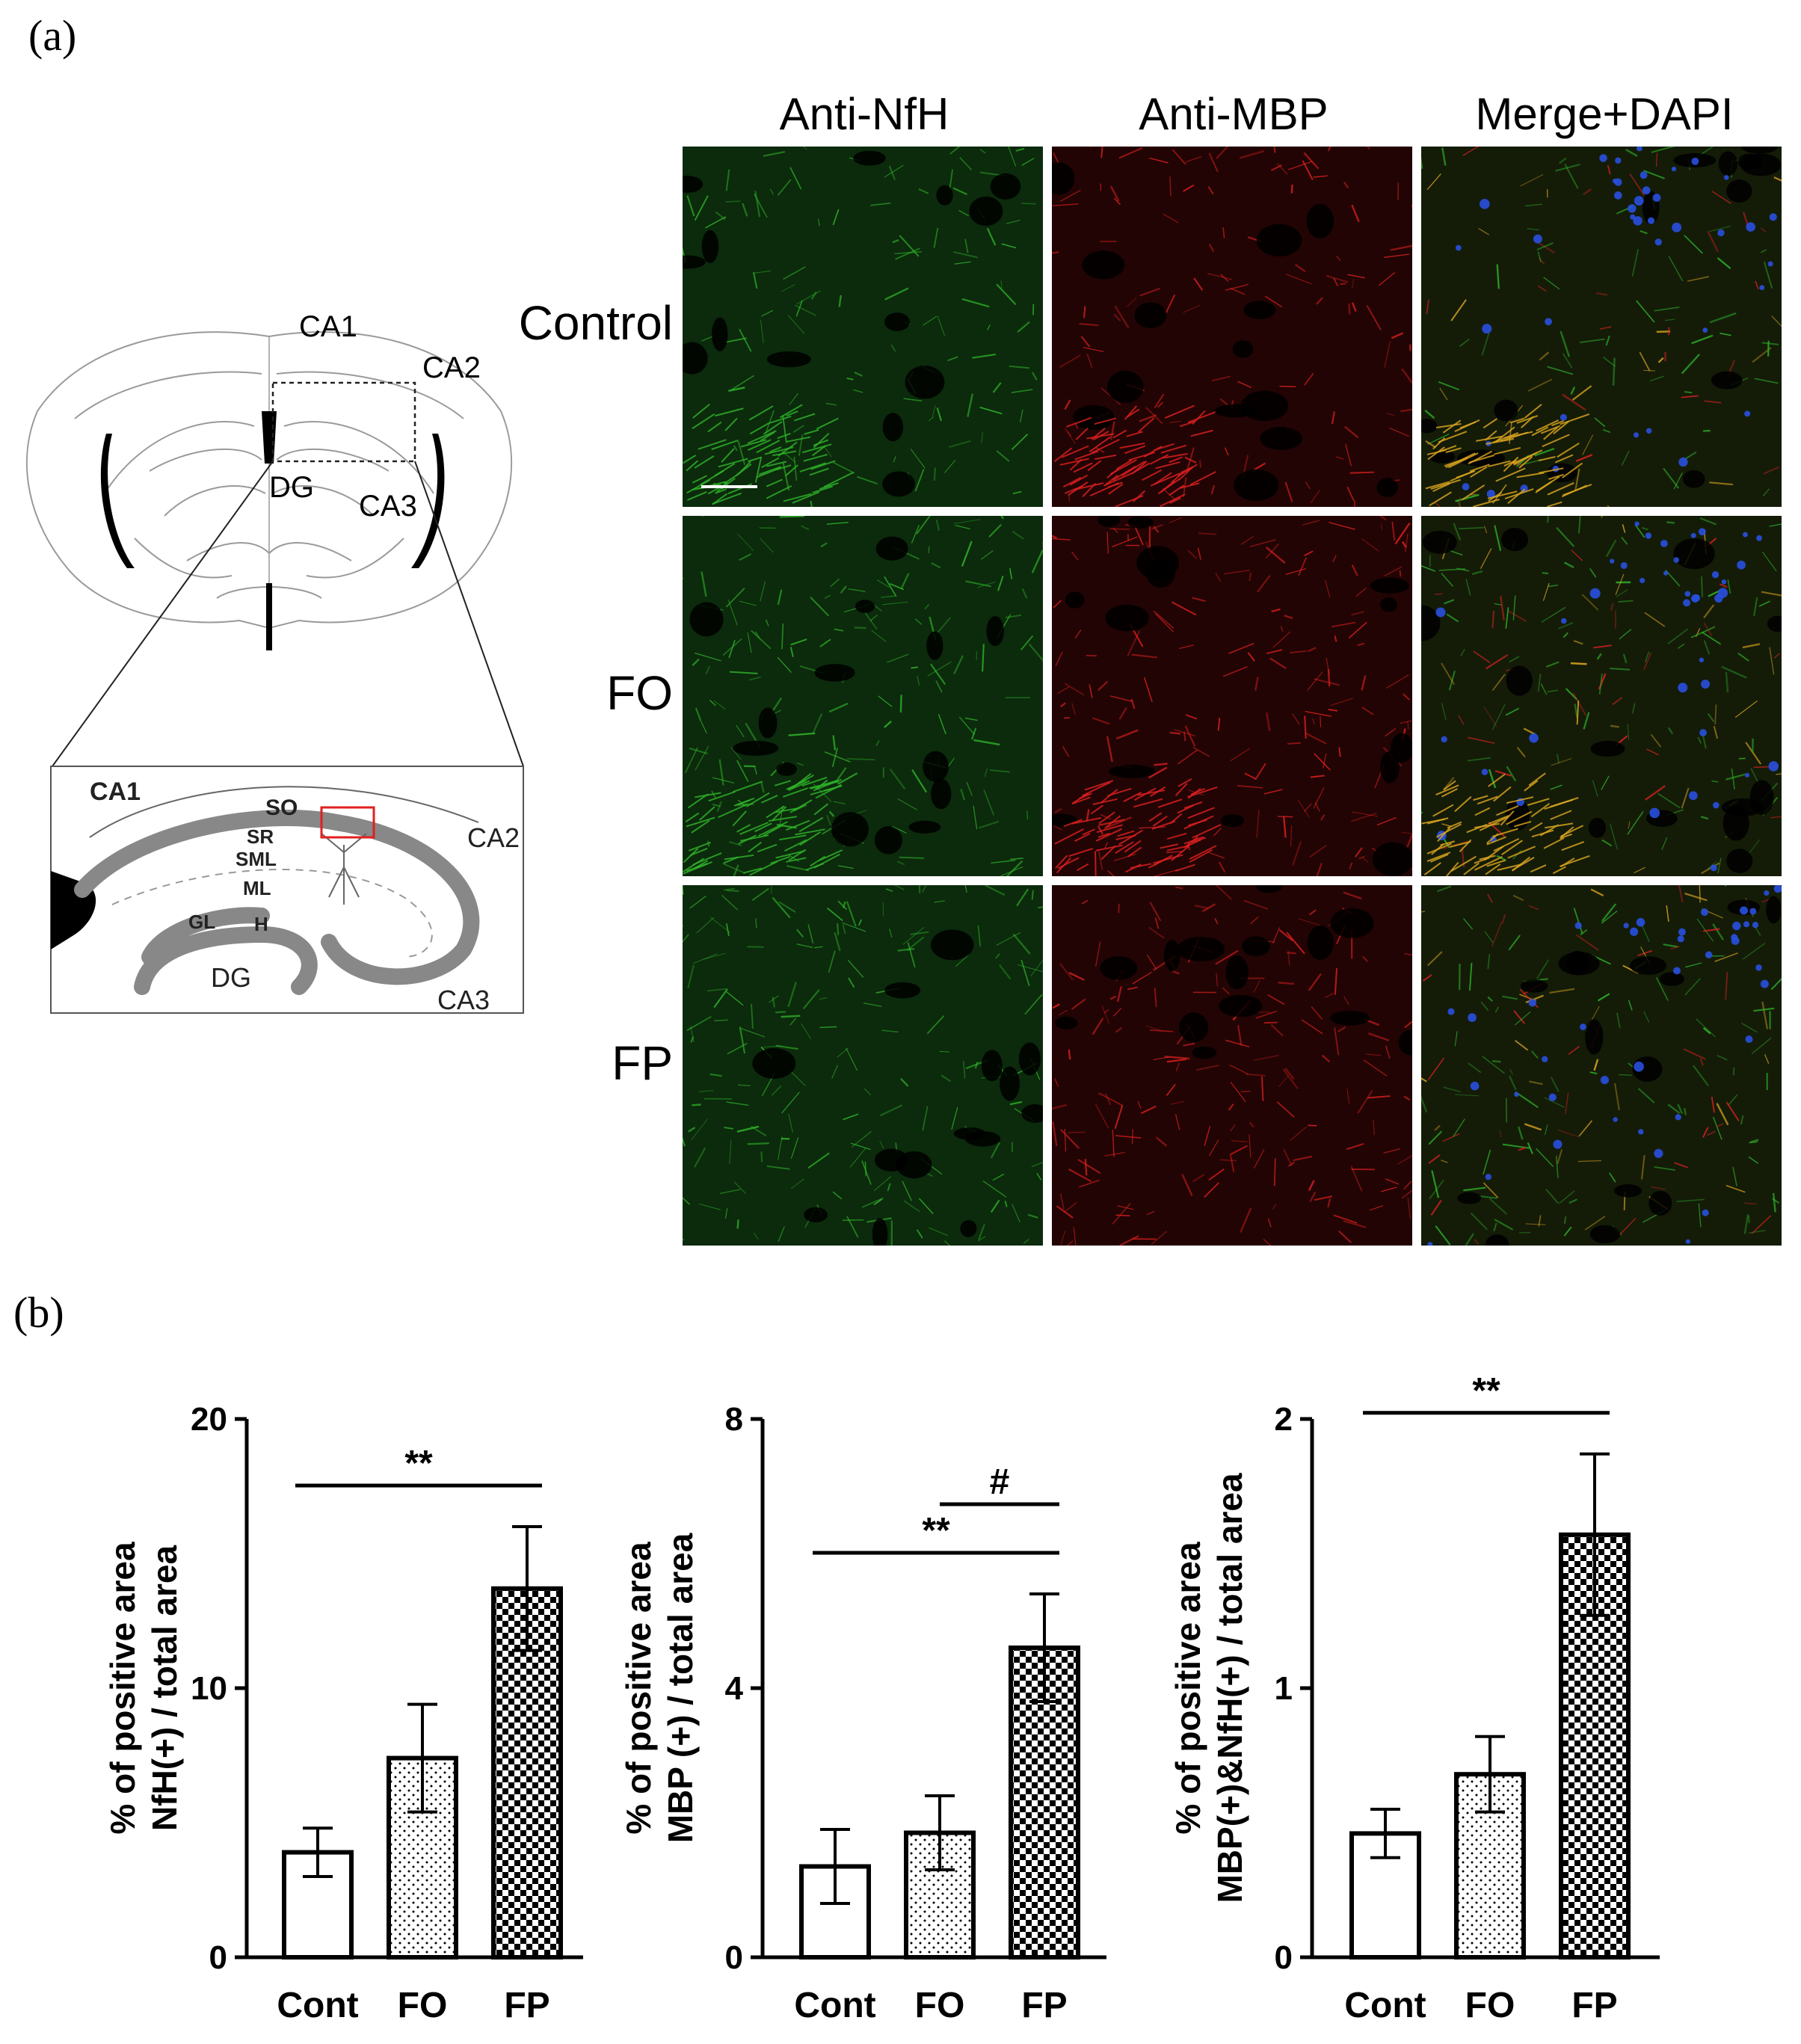  What do you see at coordinates (639, 693) in the screenshot?
I see `row-title-fo: FO` at bounding box center [639, 693].